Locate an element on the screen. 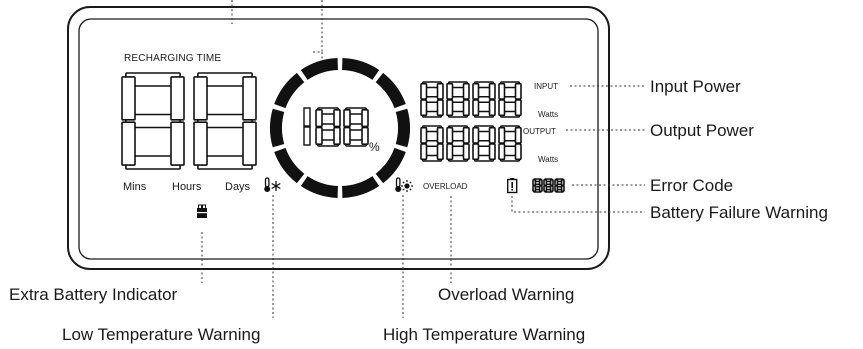  callout-input-power: Input Power is located at coordinates (695, 86).